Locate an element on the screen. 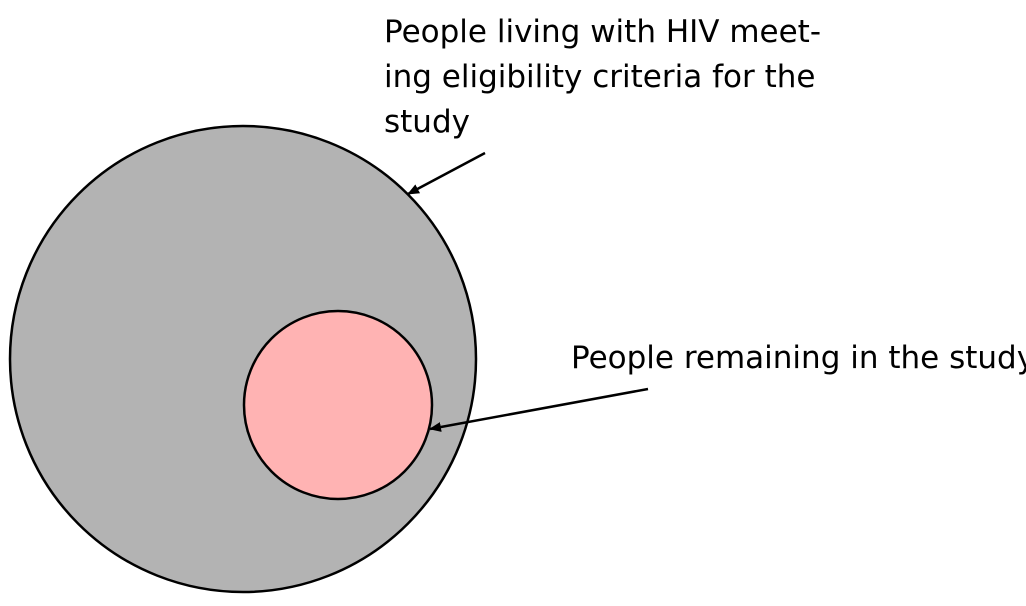  outer-set-label-line-3: study is located at coordinates (427, 122).